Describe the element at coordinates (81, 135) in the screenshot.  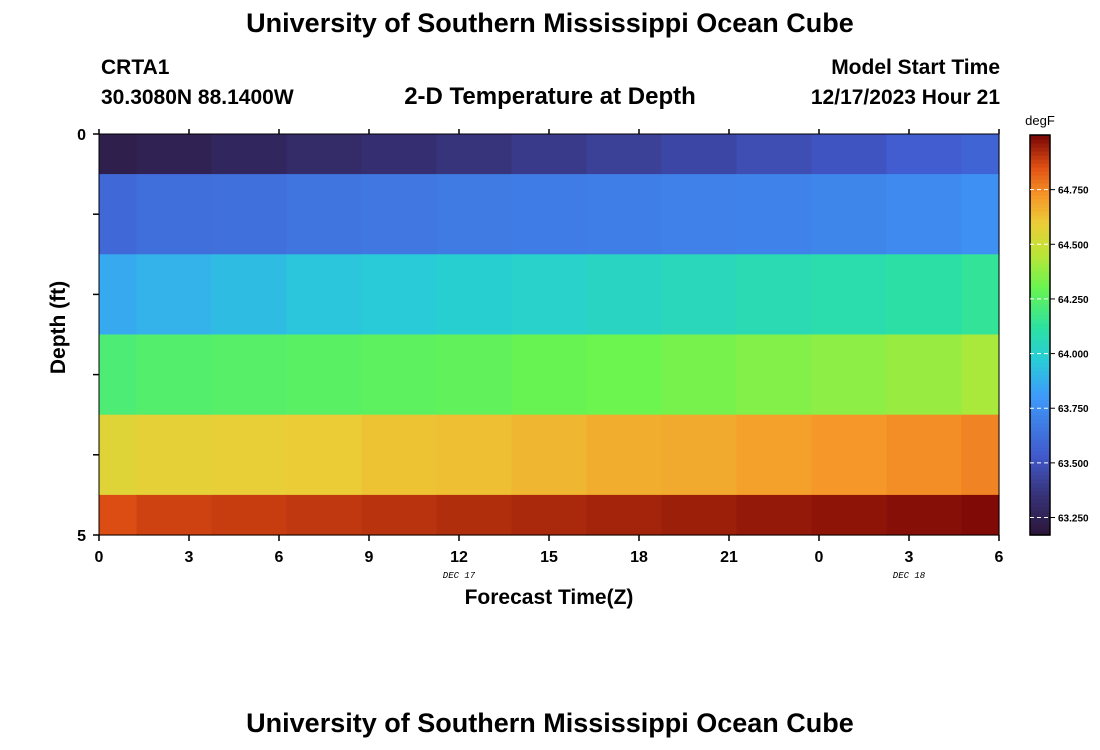
I see `y-tick-label: 0` at that location.